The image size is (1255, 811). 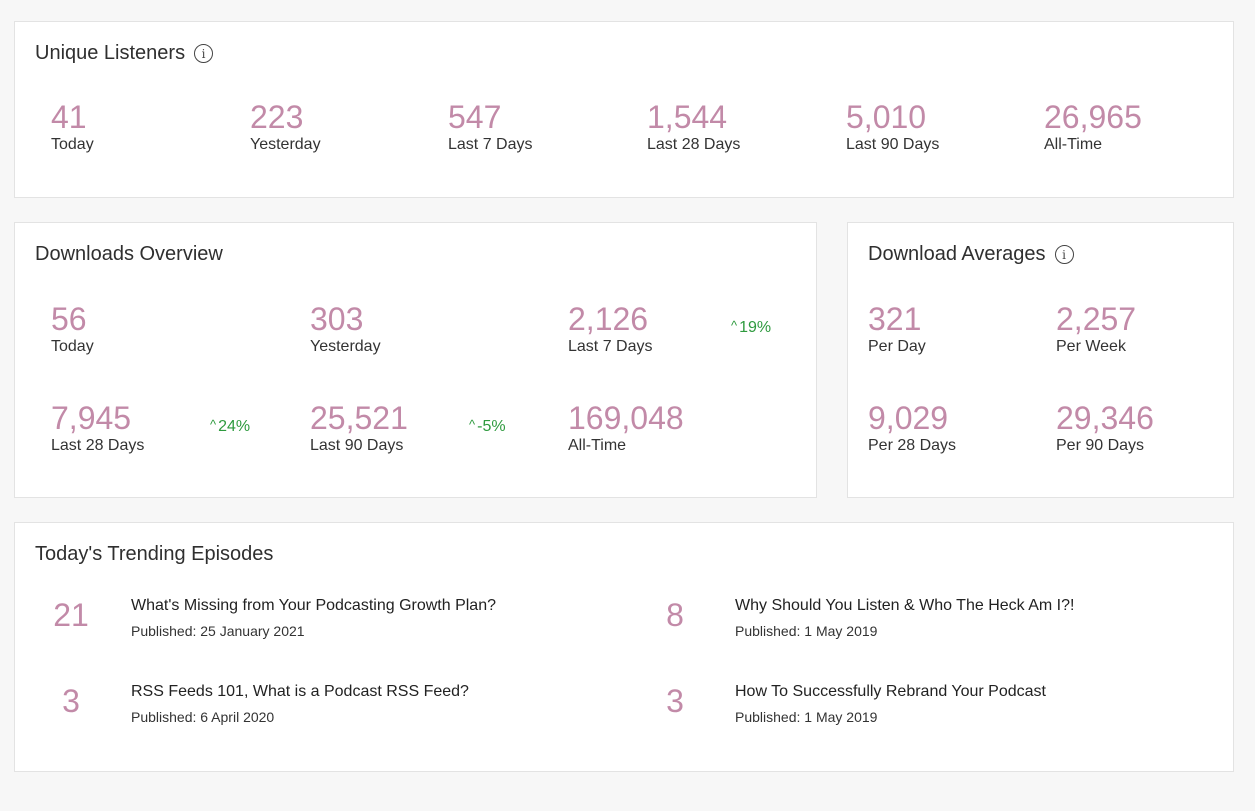 I want to click on listeners-stat-yesterday: 223 Yesterday, so click(x=285, y=127).